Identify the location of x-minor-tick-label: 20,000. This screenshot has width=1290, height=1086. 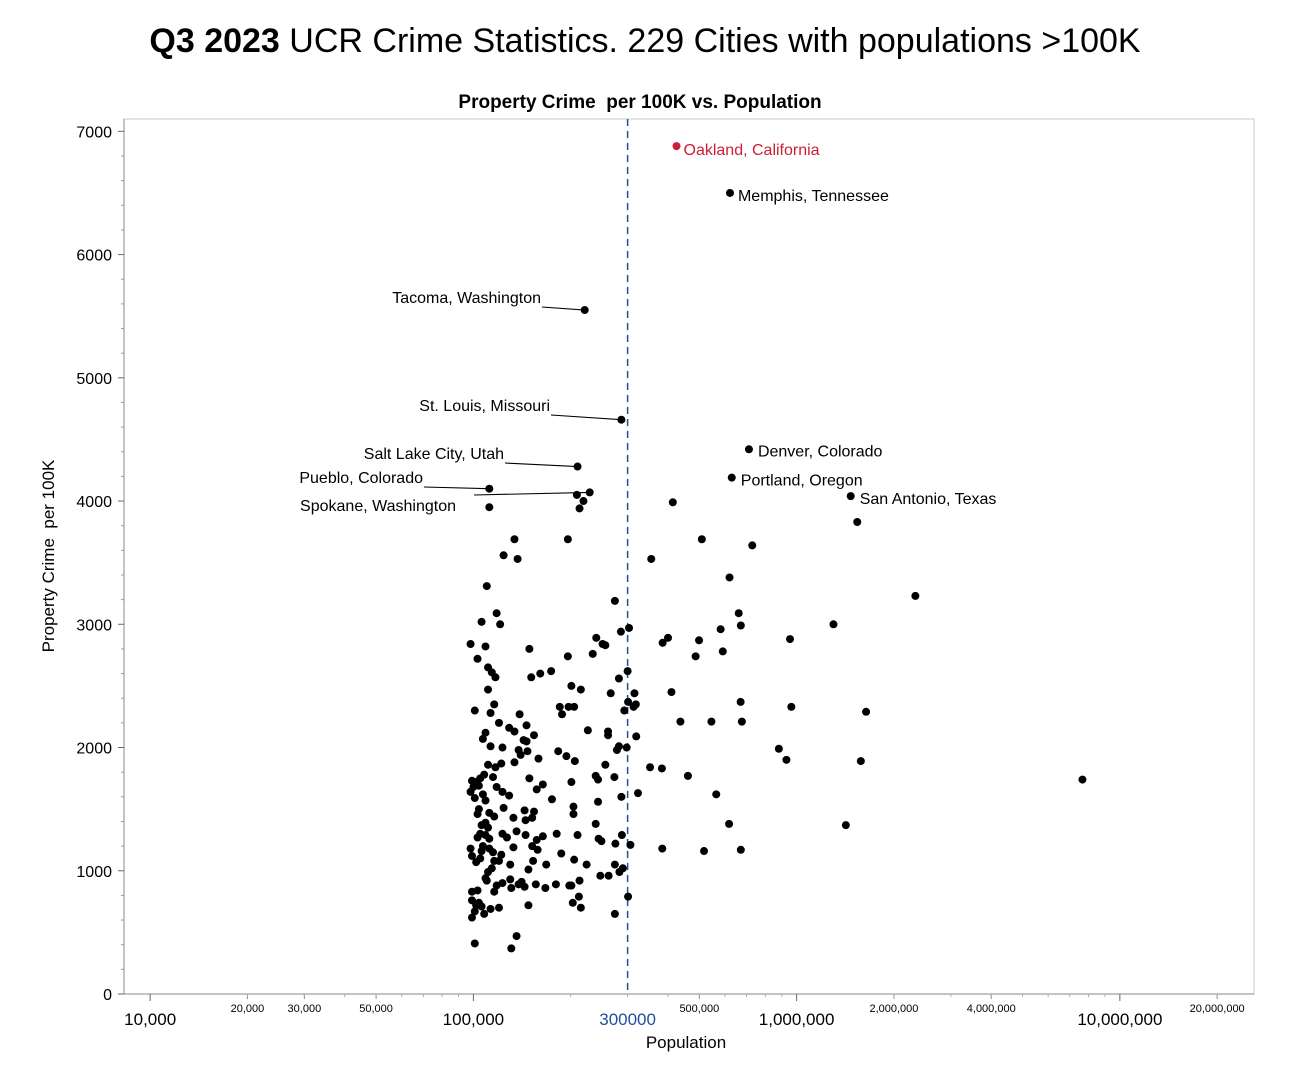
(248, 1009).